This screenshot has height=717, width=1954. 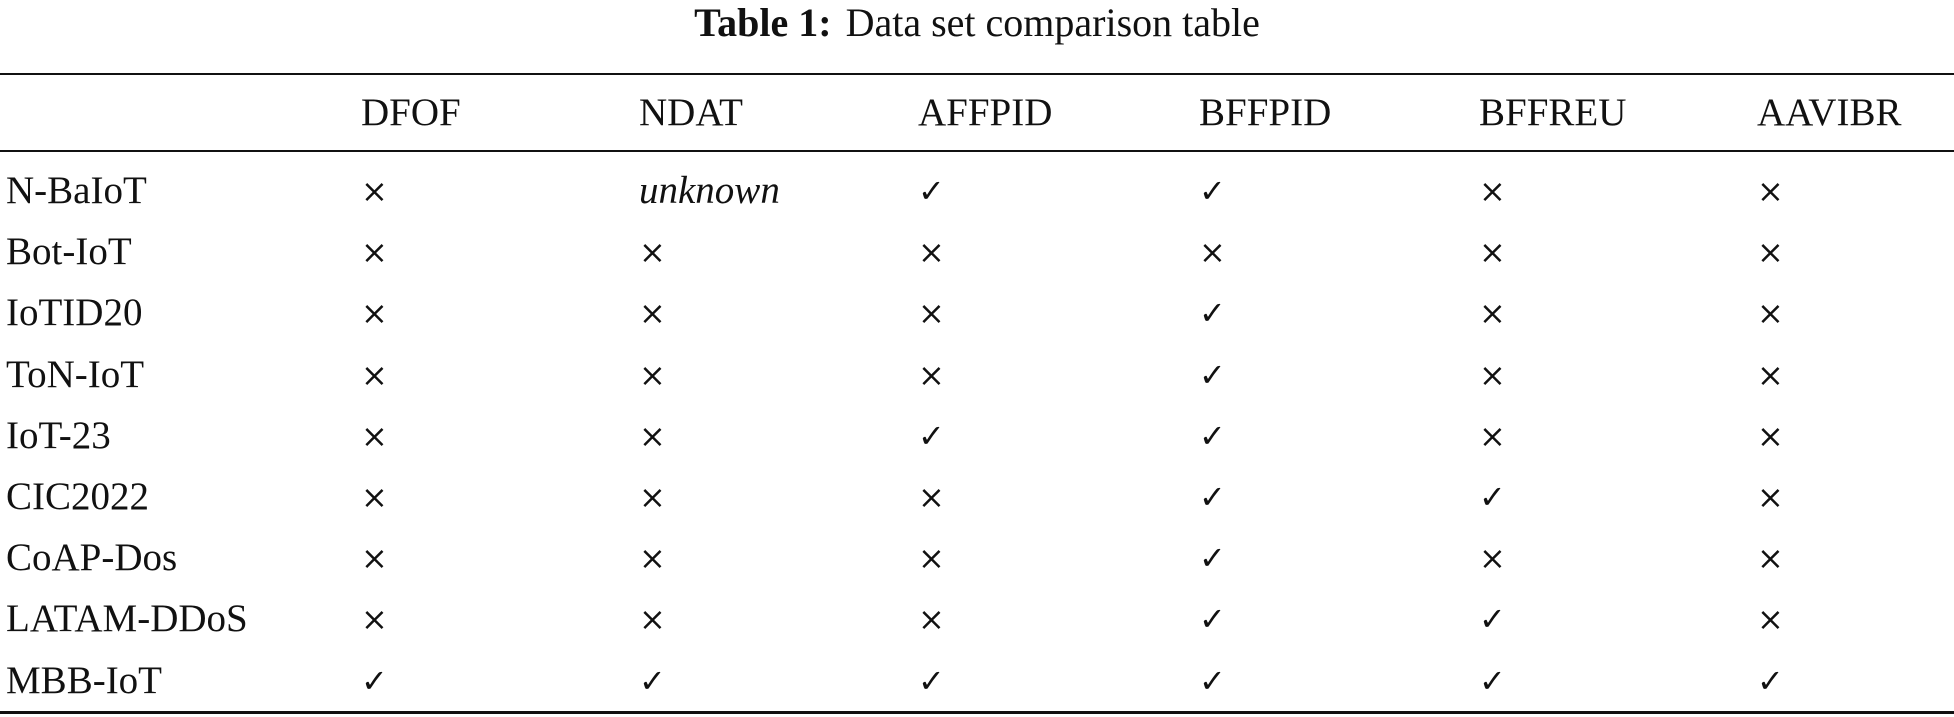 I want to click on top-rule, so click(x=977, y=74).